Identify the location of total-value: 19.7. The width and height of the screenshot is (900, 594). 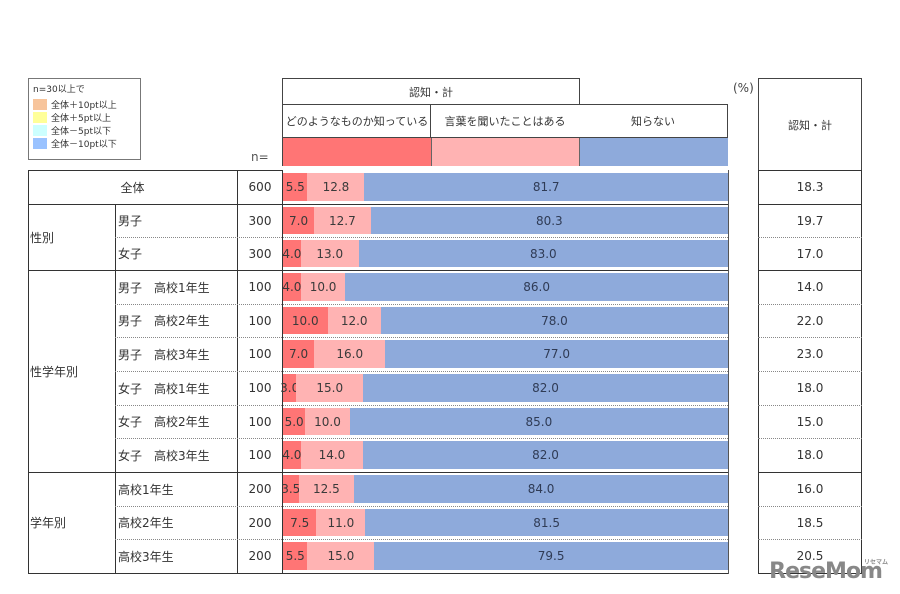
(810, 220).